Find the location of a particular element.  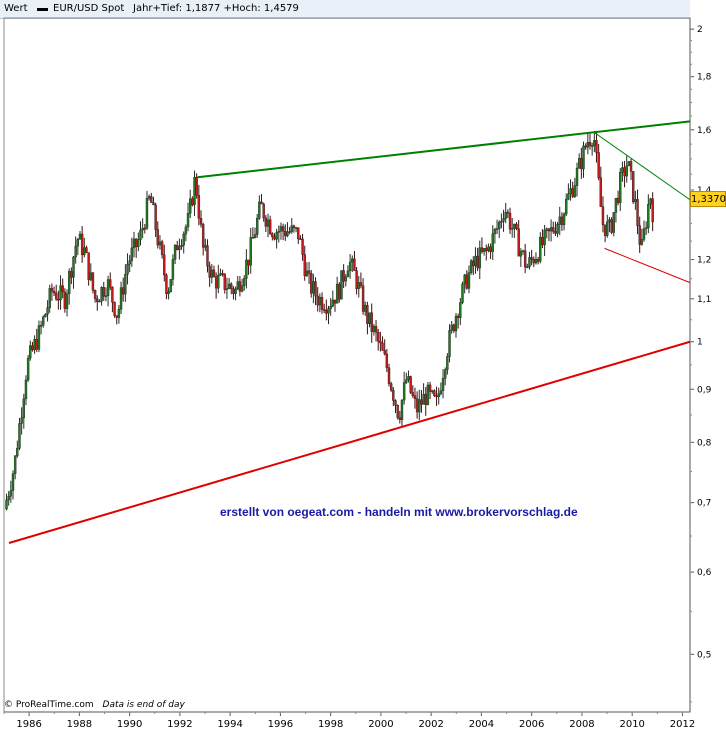

x-tick-label: 1996 is located at coordinates (280, 724).